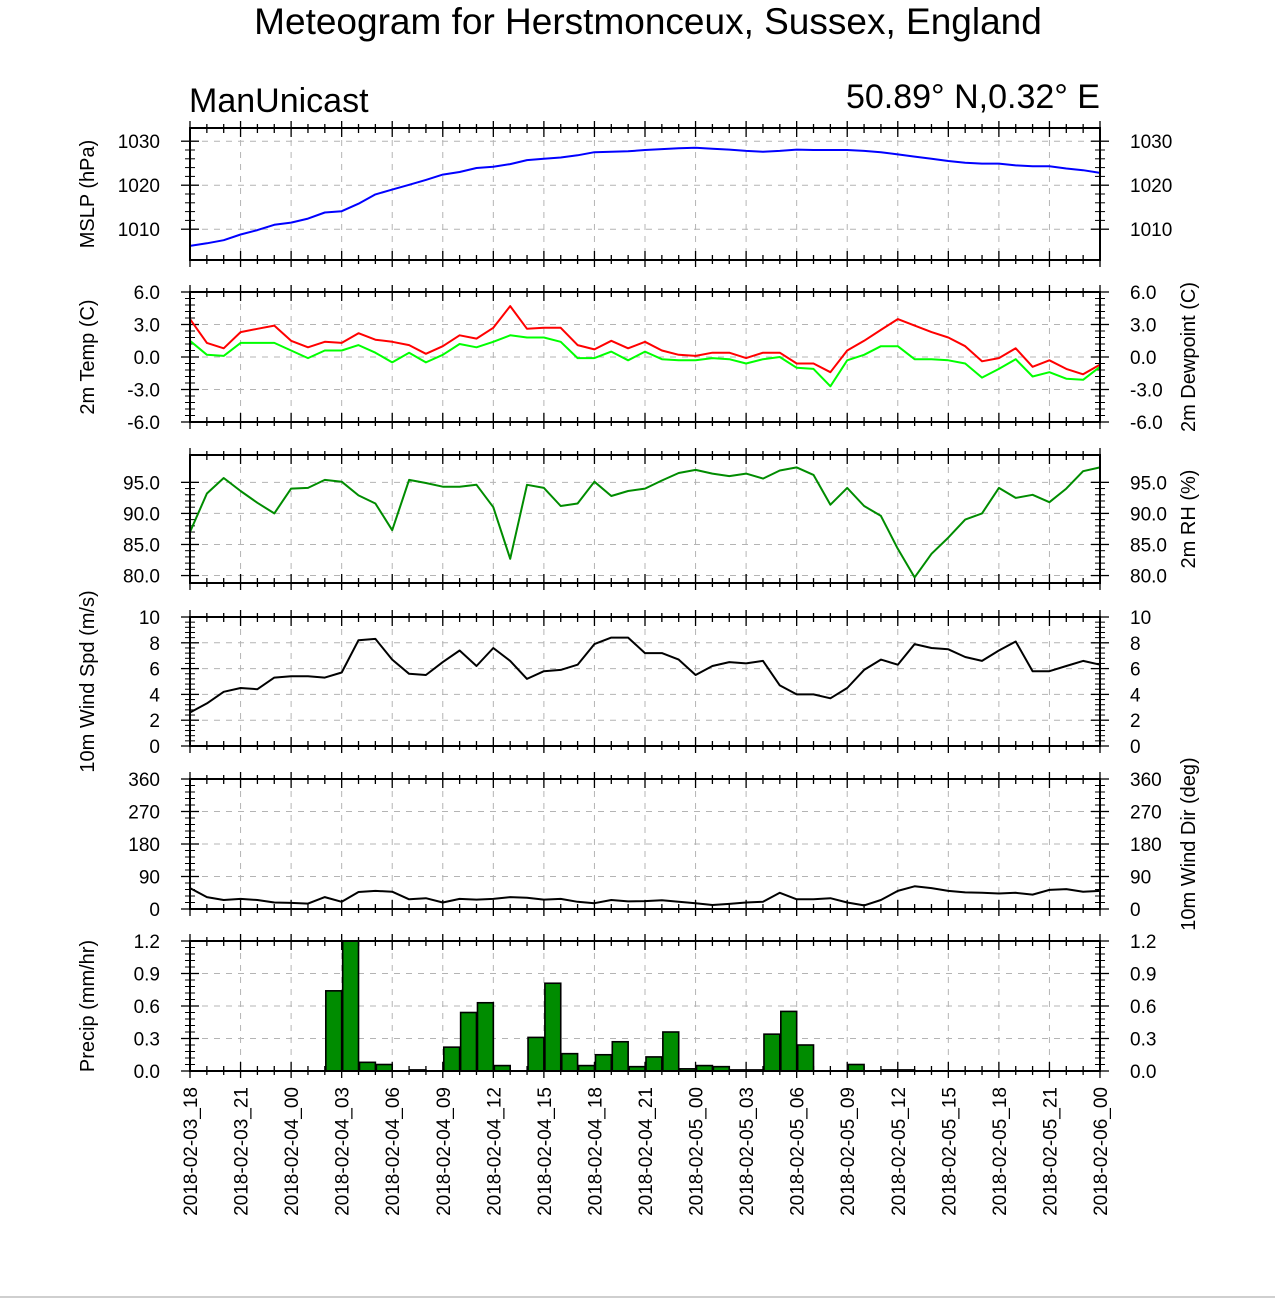 The width and height of the screenshot is (1275, 1299). I want to click on y-tick-label: 6.0, so click(147, 293).